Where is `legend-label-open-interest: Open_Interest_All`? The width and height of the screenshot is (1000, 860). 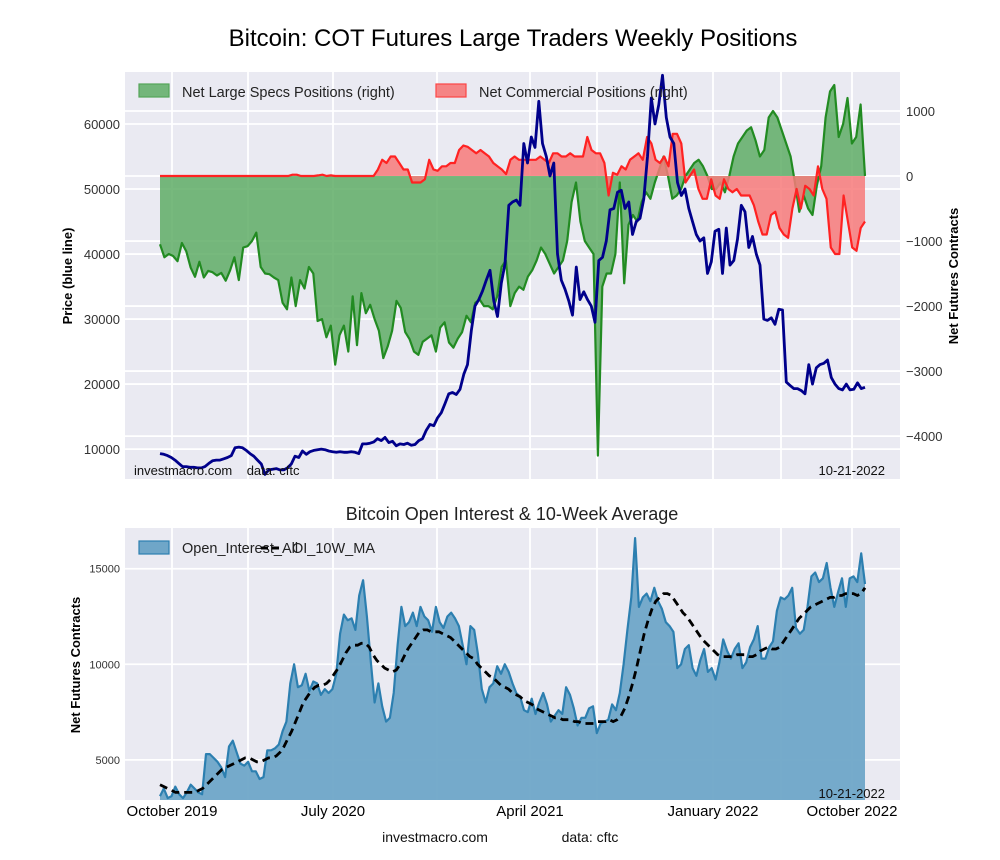 legend-label-open-interest: Open_Interest_All is located at coordinates (240, 549).